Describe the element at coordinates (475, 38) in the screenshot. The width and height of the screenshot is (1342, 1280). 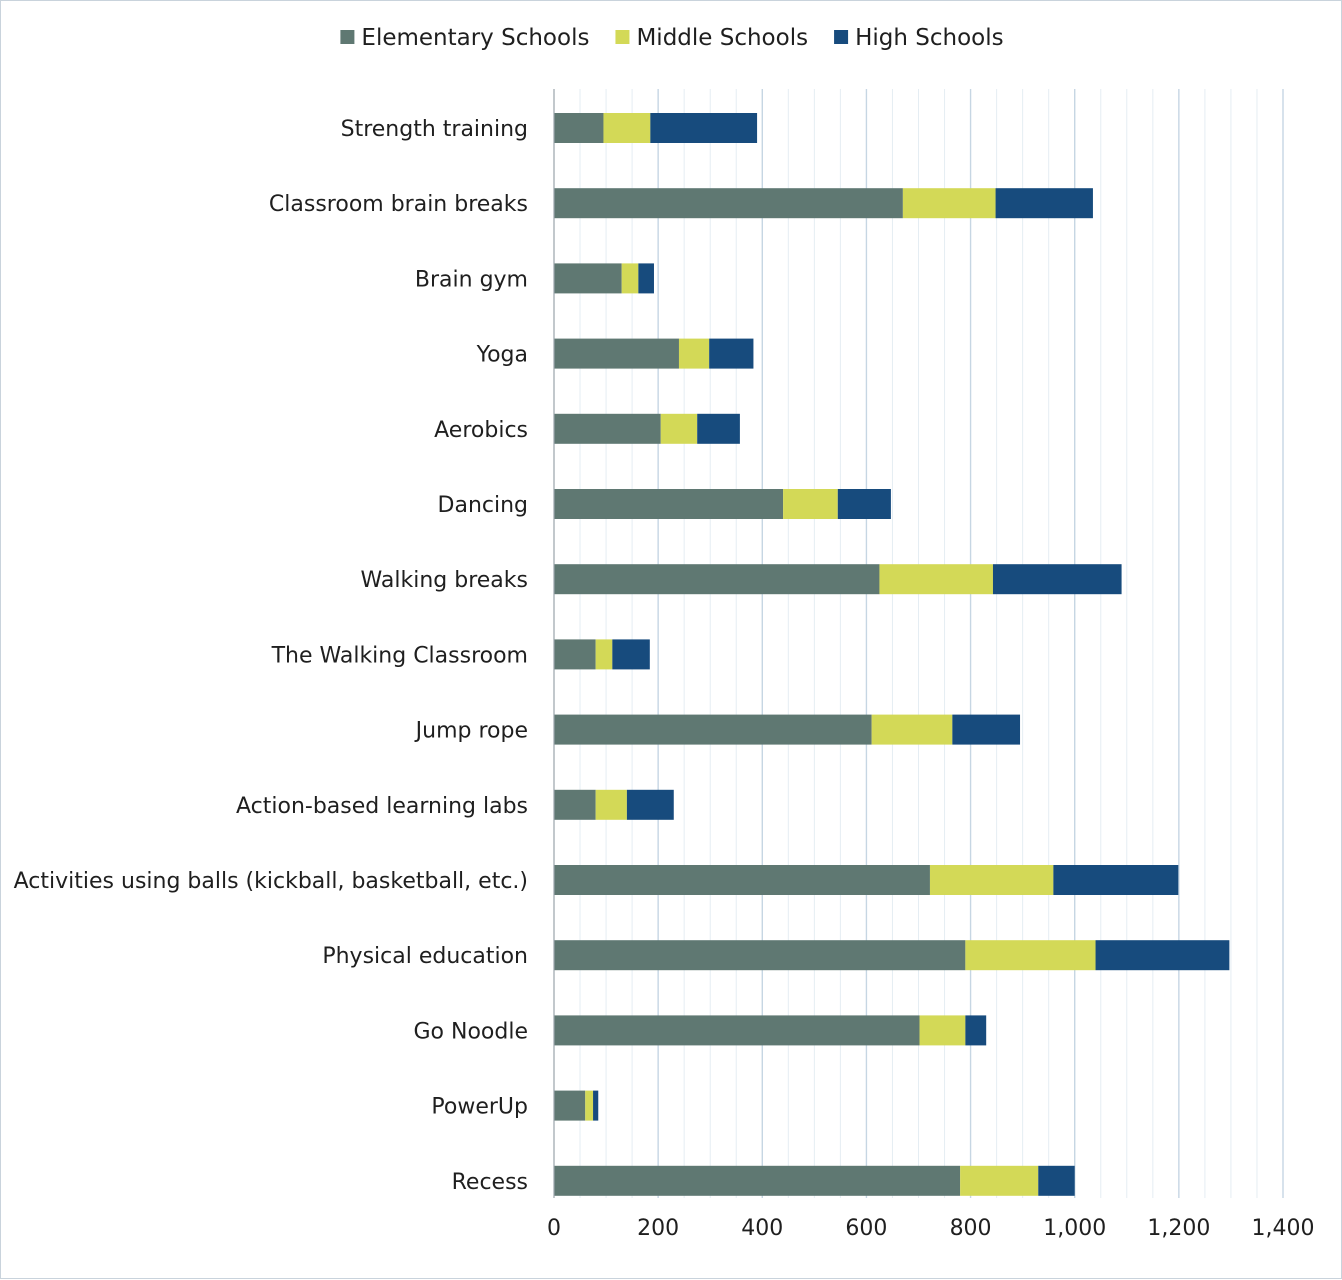
I see `legend-label: Elementary Schools` at that location.